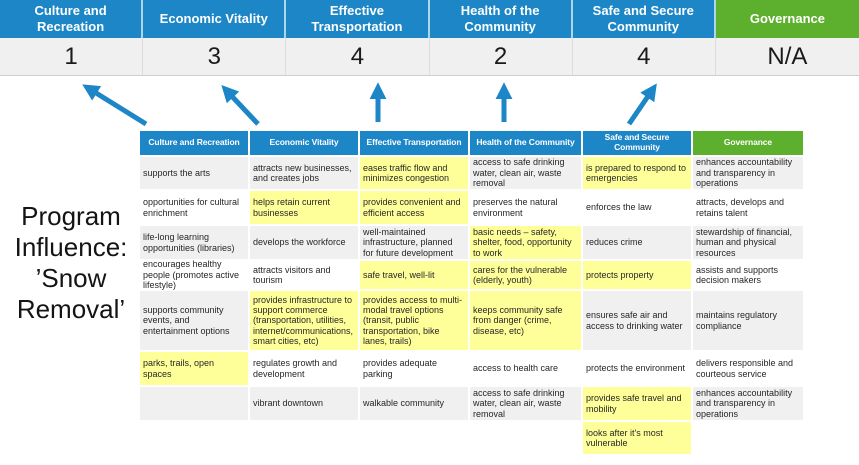  Describe the element at coordinates (71, 247) in the screenshot. I see `title-line-2: Influence:` at that location.